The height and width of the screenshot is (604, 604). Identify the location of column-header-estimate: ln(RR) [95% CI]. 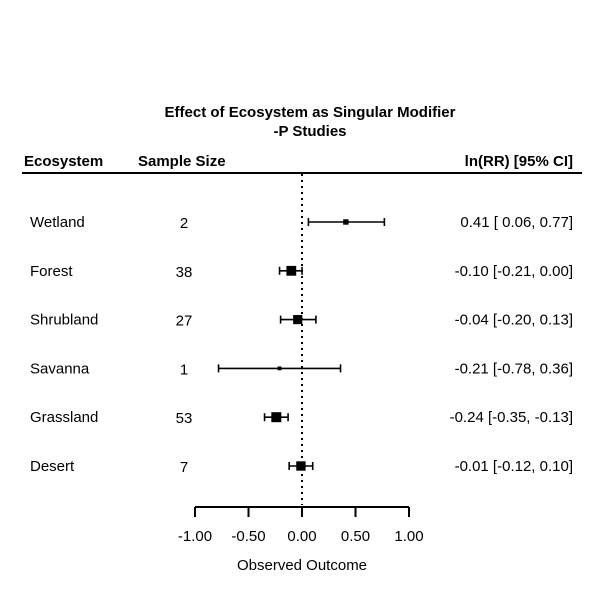
(519, 161).